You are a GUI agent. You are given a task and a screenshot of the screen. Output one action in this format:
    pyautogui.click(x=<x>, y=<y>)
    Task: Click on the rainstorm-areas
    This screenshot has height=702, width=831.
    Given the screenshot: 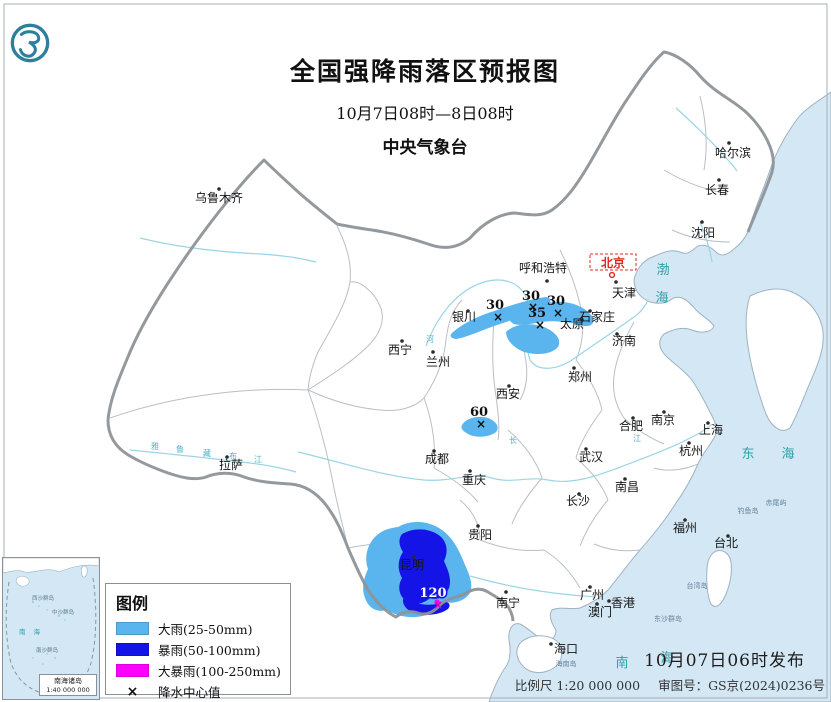 What is the action you would take?
    pyautogui.click(x=424, y=572)
    